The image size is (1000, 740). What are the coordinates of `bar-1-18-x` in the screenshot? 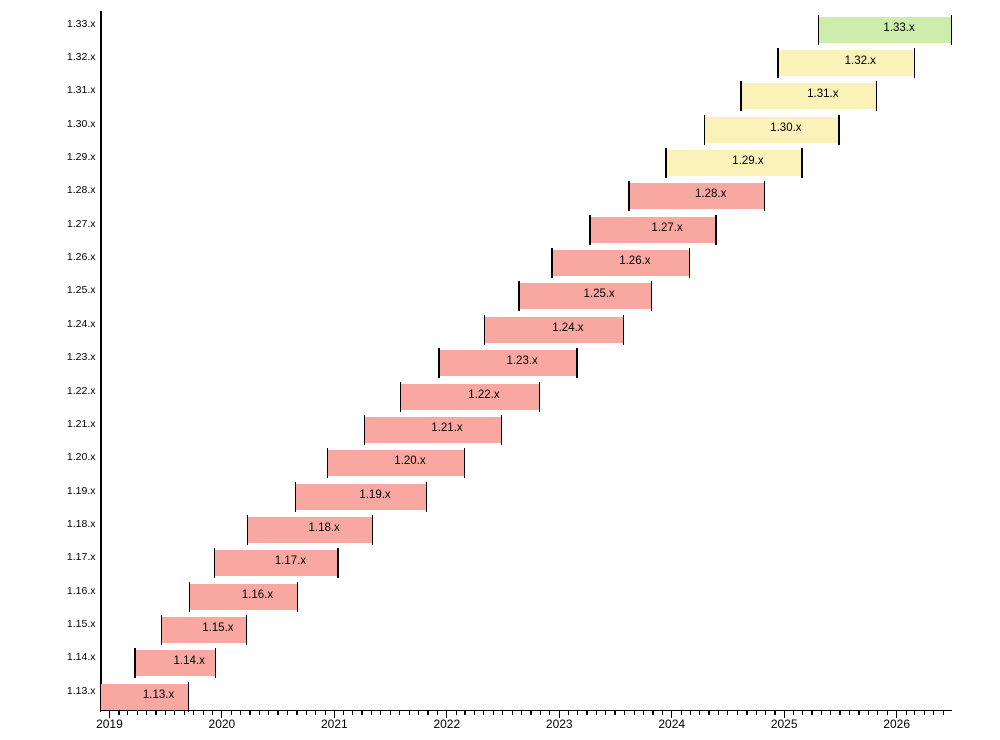 It's located at (310, 529).